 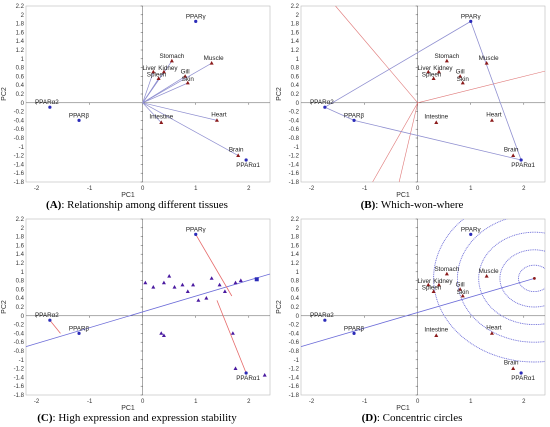 What do you see at coordinates (20, 238) in the screenshot?
I see `y-tick-label: 1.8` at bounding box center [20, 238].